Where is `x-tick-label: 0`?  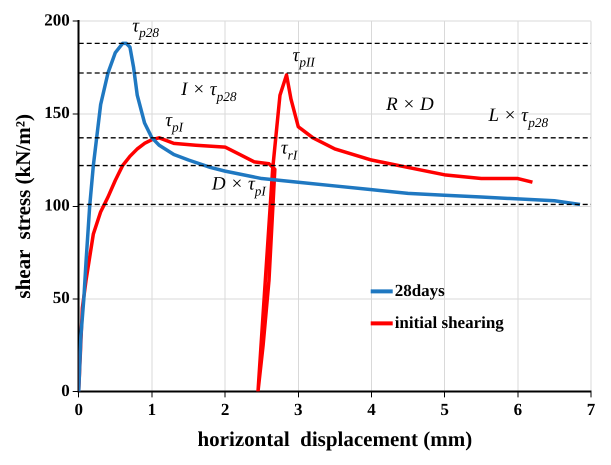 x-tick-label: 0 is located at coordinates (78, 409).